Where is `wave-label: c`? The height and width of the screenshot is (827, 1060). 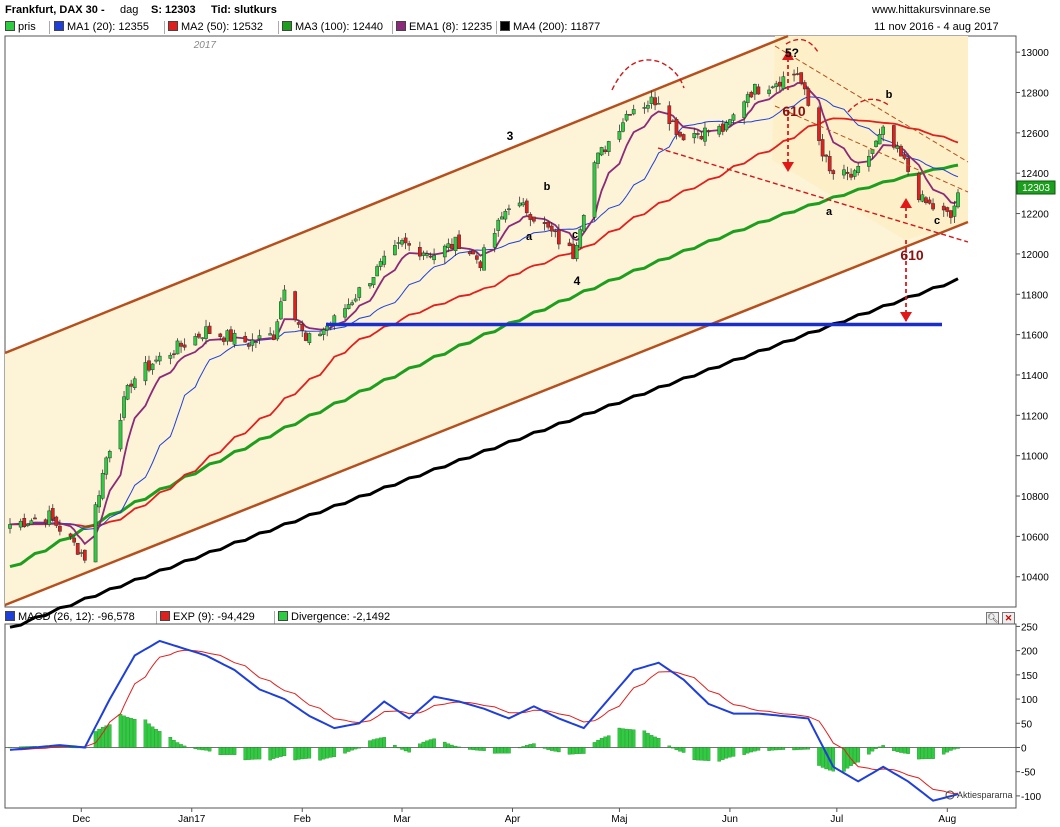 wave-label: c is located at coordinates (937, 221).